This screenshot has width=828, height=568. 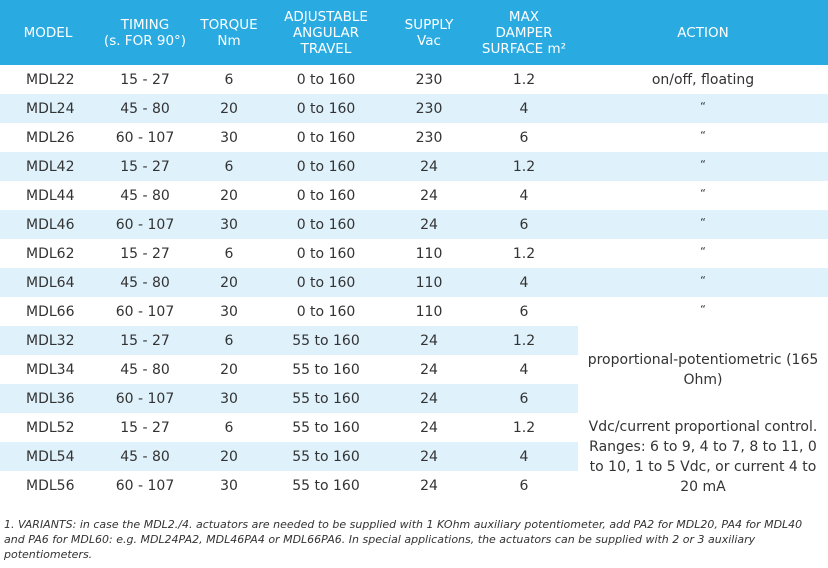 I want to click on header-damper-surface: MAX DAMPER SURFACE m², so click(x=524, y=32).